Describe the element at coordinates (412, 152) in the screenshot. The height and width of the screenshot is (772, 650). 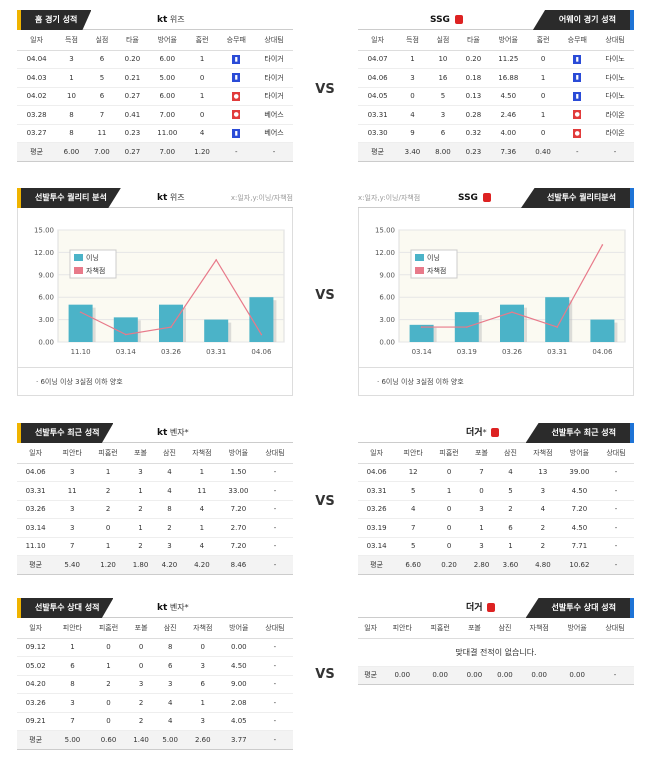
I see `average-cell: 3.40` at that location.